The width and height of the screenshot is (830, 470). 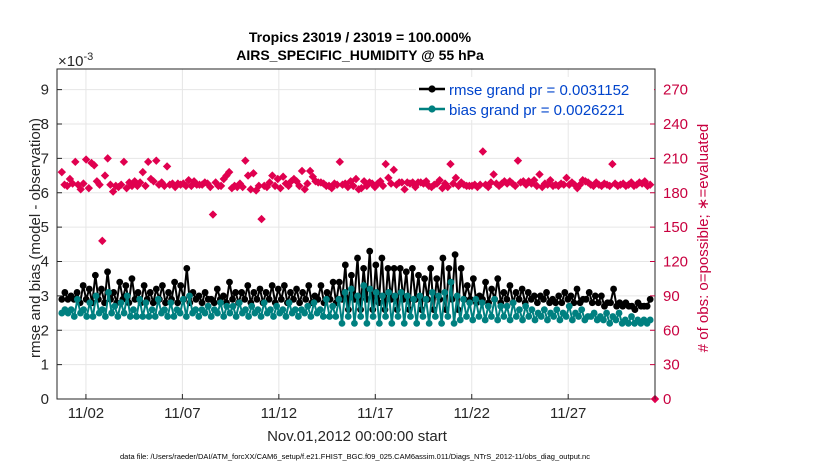 What do you see at coordinates (357, 436) in the screenshot?
I see `x-axis-label: Nov.01,2012 00:00:00 start` at bounding box center [357, 436].